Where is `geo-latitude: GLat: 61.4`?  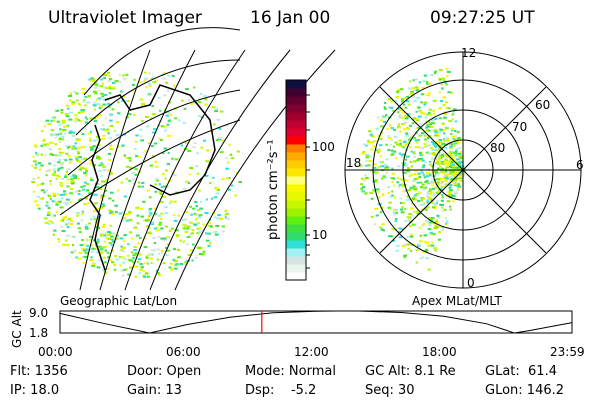 geo-latitude: GLat: 61.4 is located at coordinates (521, 371).